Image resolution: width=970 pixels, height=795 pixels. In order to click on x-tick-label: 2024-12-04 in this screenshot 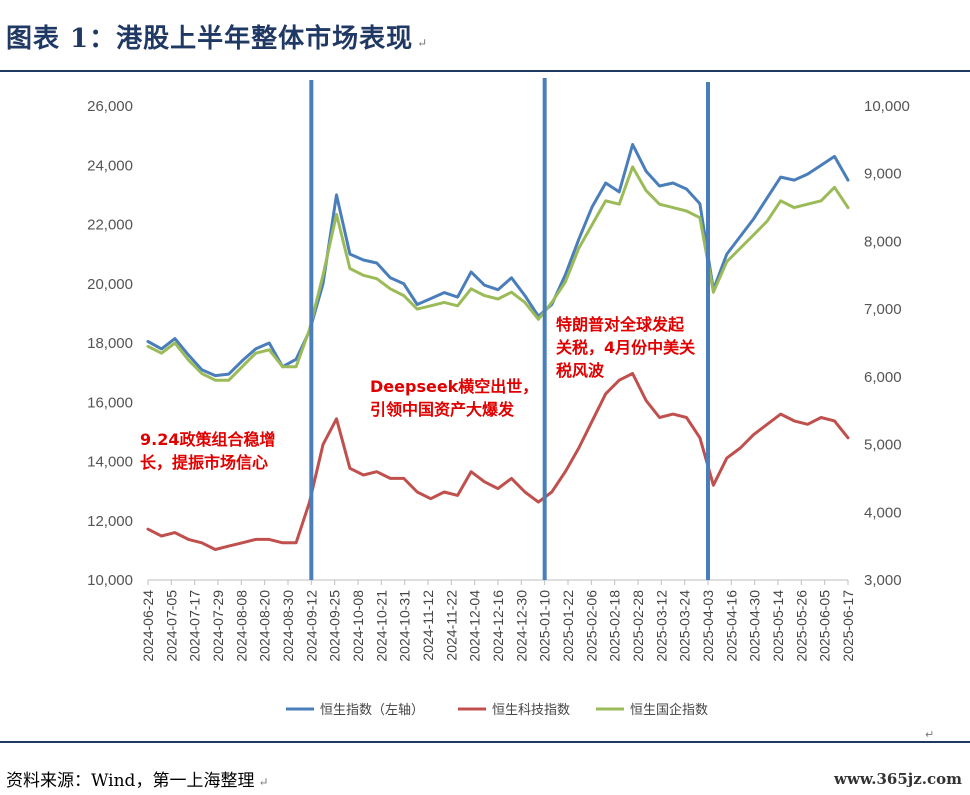, I will do `click(475, 626)`.